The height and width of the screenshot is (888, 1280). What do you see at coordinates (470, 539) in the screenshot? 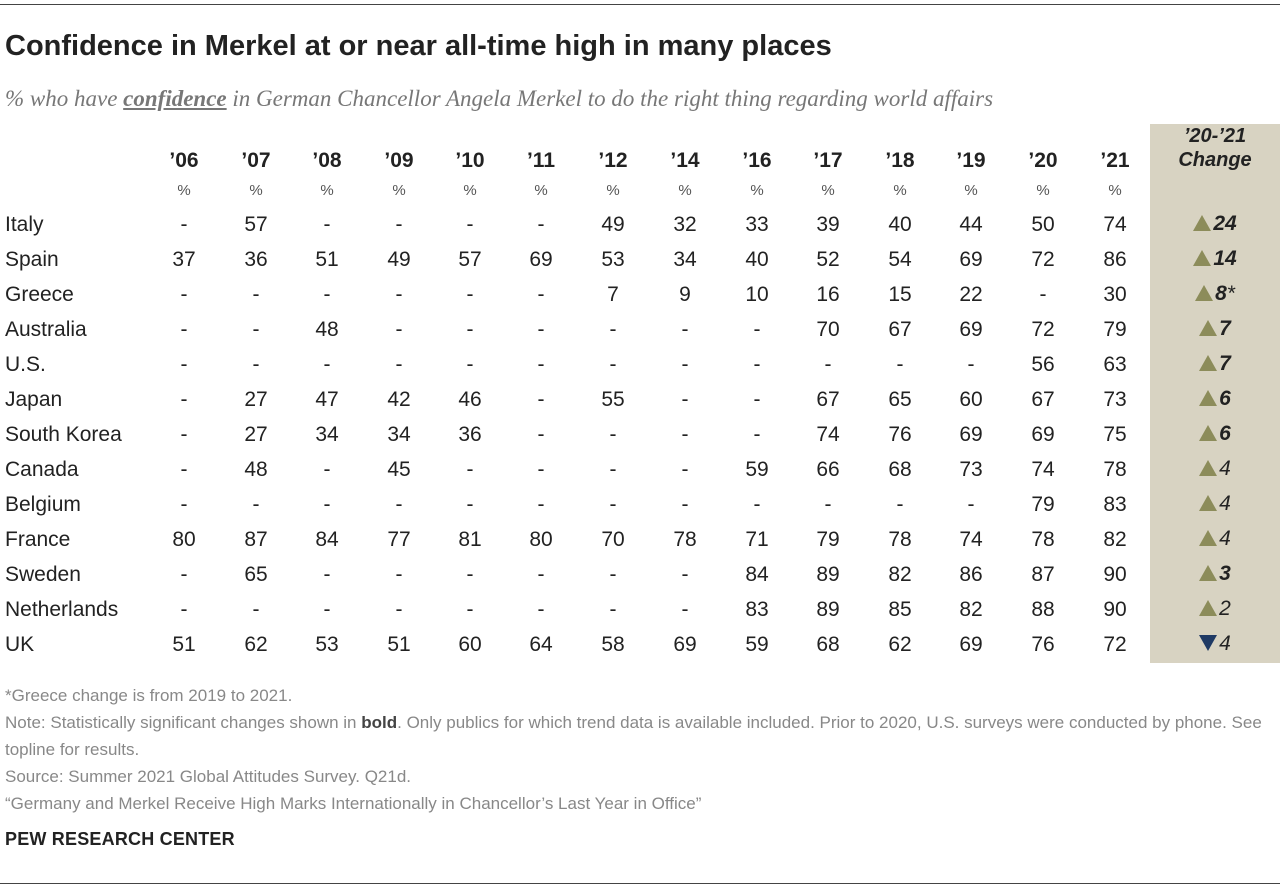
I see `value-cell: 81` at bounding box center [470, 539].